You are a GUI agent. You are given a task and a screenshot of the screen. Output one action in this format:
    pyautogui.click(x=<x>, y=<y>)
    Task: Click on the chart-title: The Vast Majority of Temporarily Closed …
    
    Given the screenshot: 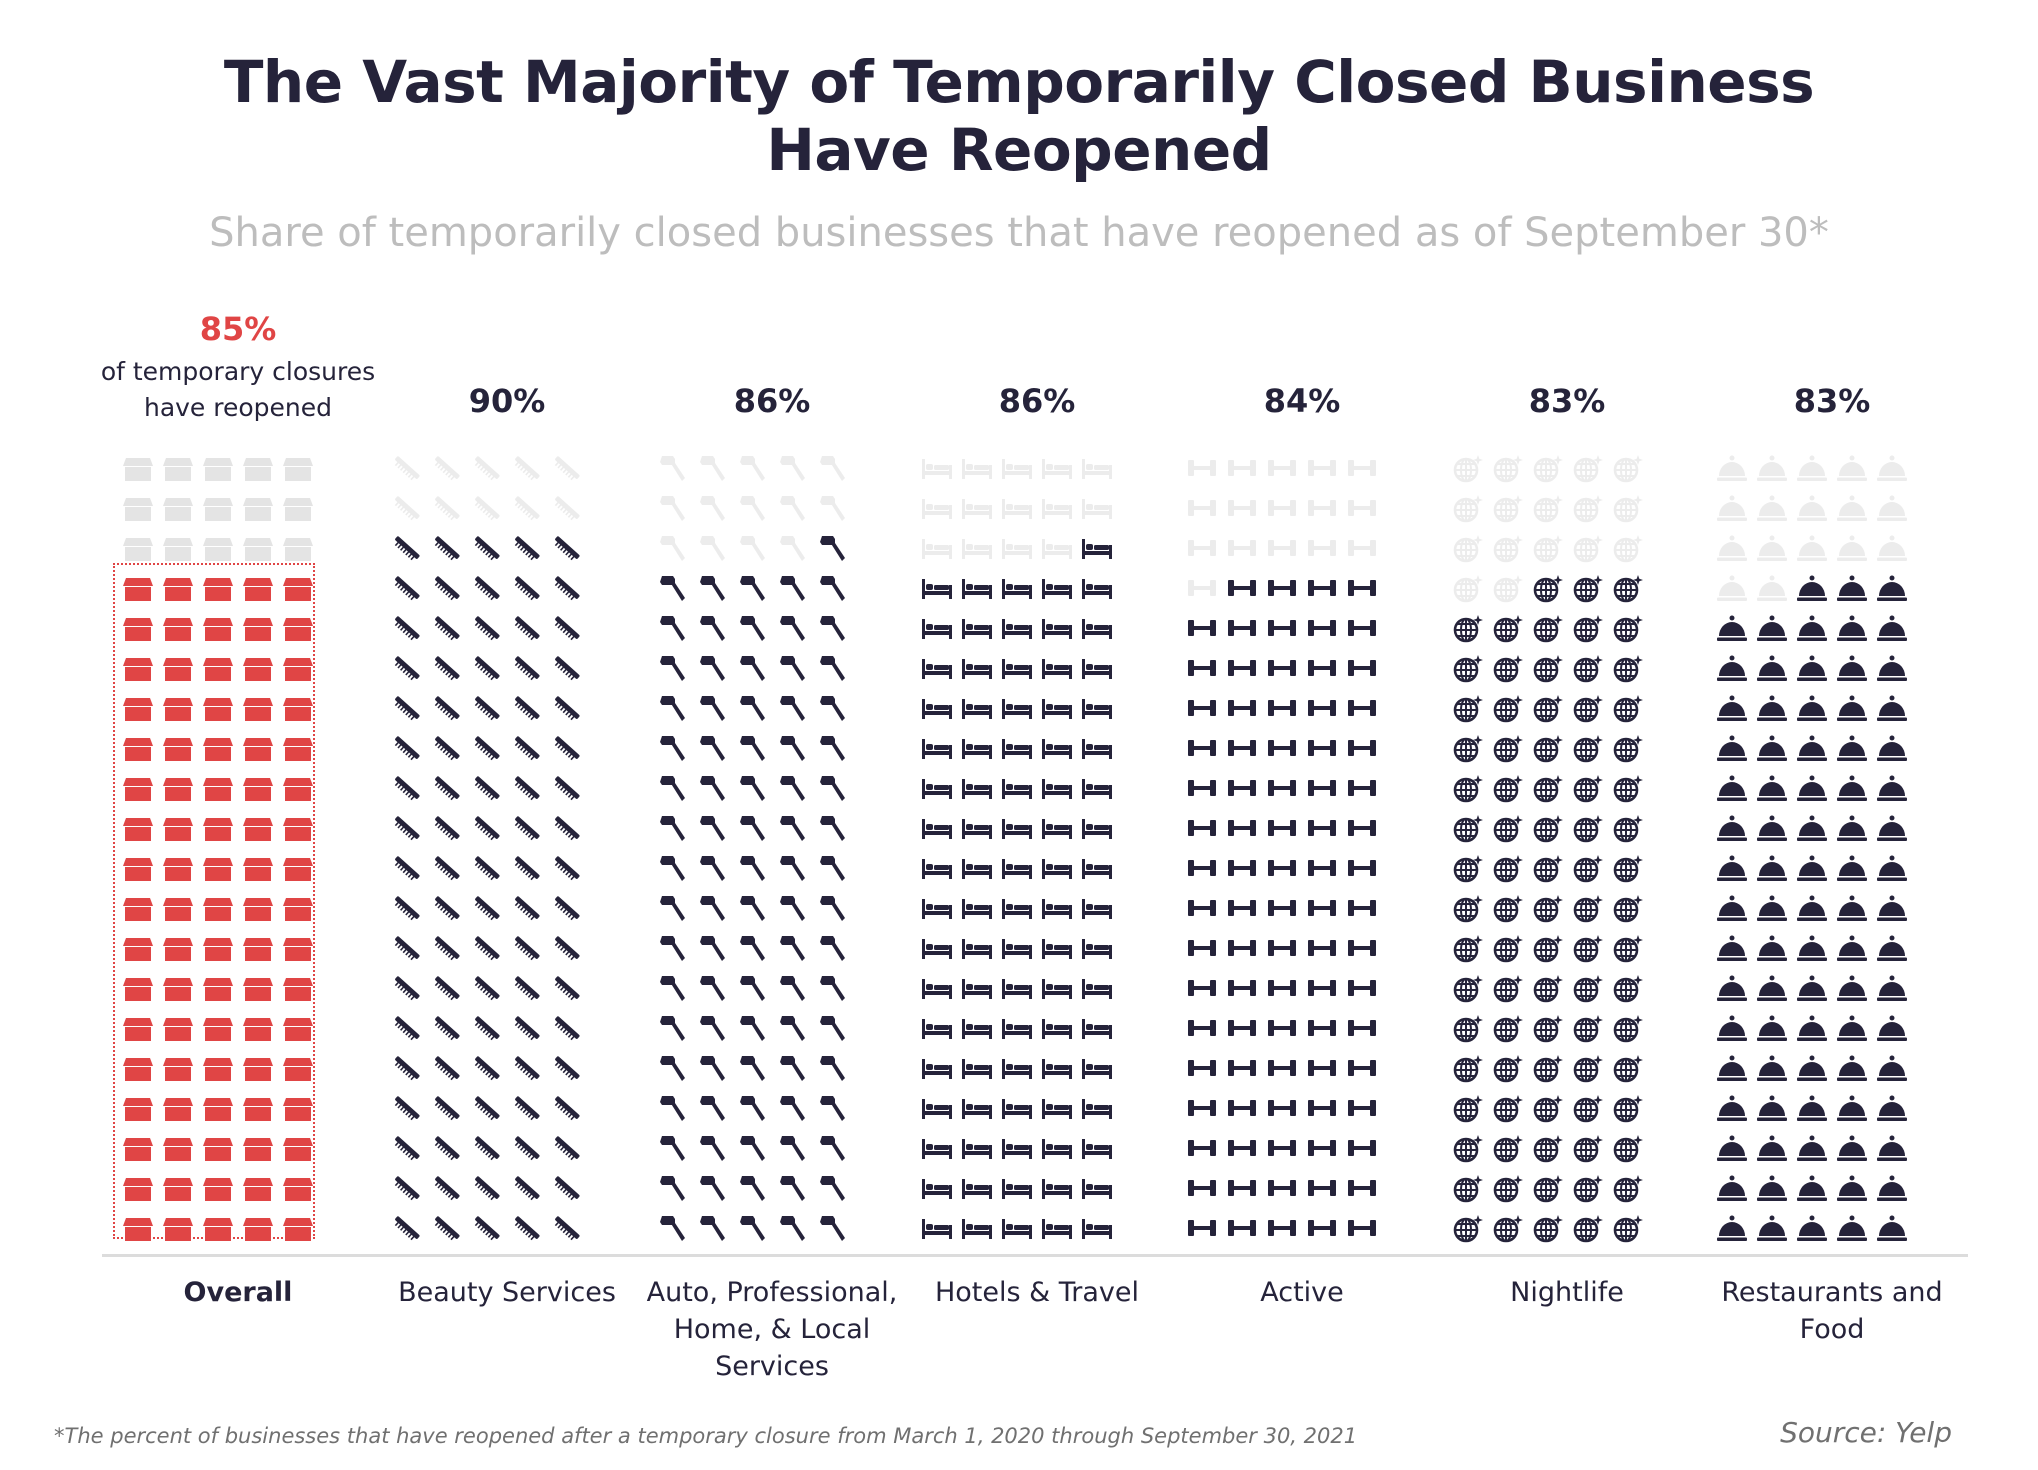 What is the action you would take?
    pyautogui.click(x=1019, y=116)
    